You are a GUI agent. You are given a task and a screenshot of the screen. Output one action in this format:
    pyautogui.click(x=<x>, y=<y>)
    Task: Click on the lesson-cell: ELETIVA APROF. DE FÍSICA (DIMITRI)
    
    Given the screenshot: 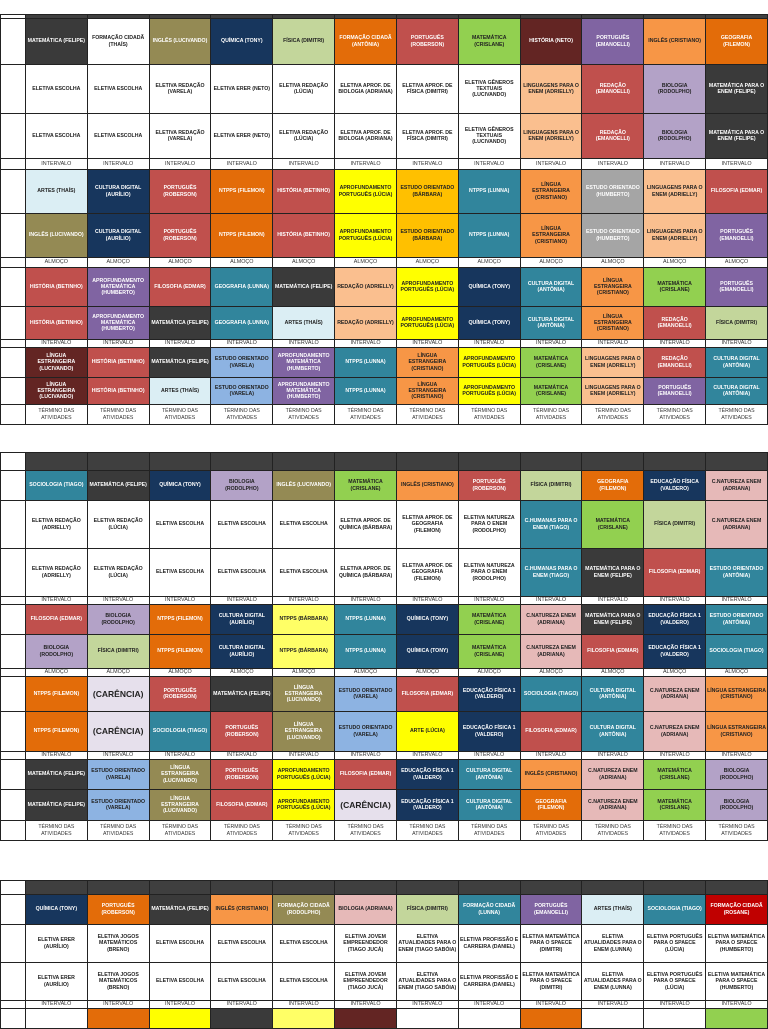 What is the action you would take?
    pyautogui.click(x=427, y=89)
    